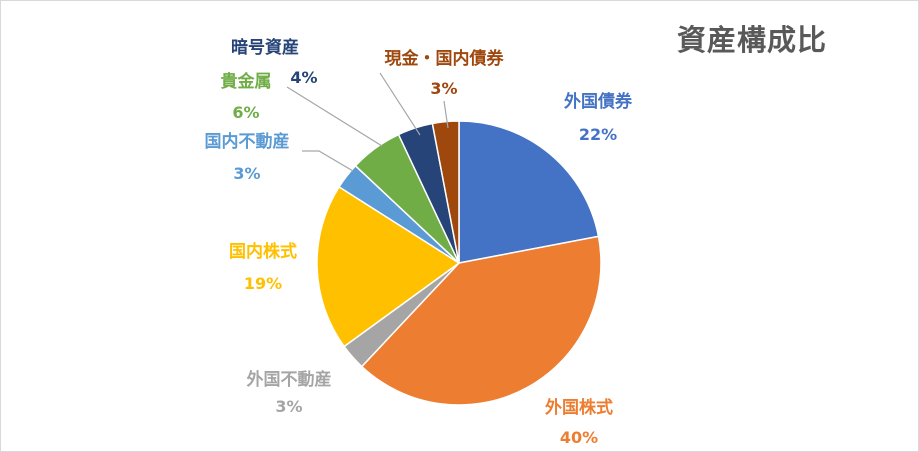 This screenshot has height=452, width=919. What do you see at coordinates (579, 407) in the screenshot?
I see `slice-name-label: 外国株式` at bounding box center [579, 407].